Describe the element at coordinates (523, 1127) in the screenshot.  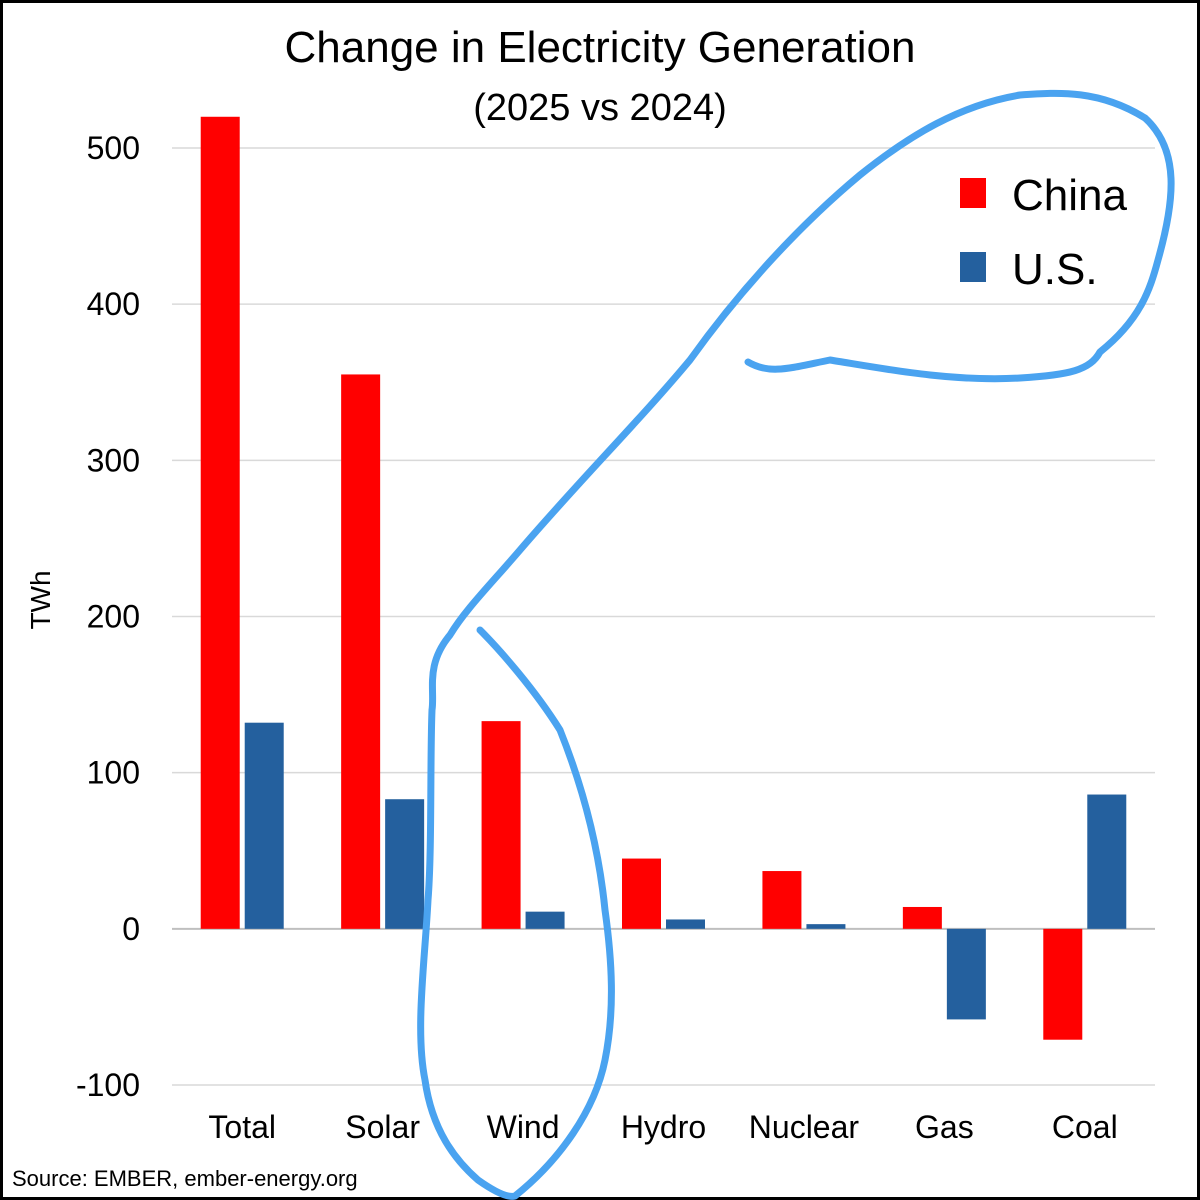
I see `x-tick-label: Wind` at that location.